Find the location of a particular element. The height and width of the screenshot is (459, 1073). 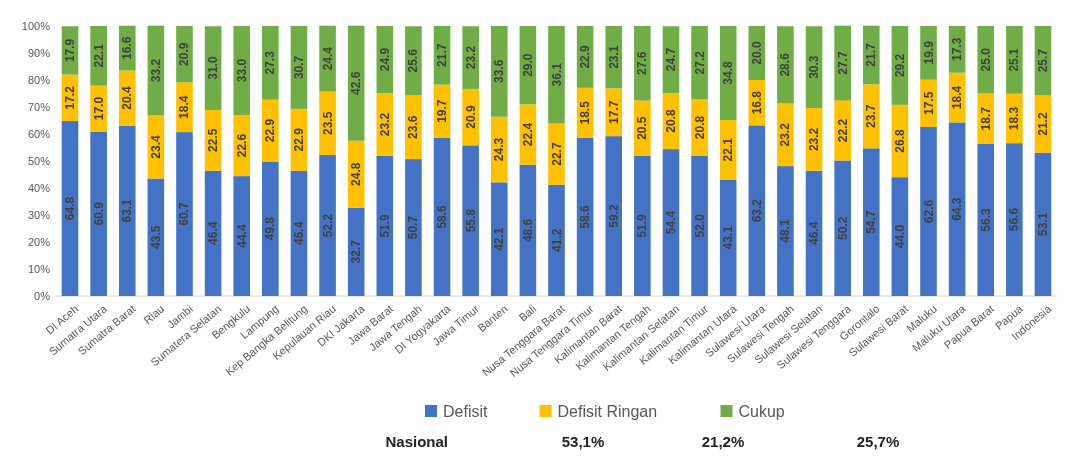

text: 53,1% is located at coordinates (583, 441).